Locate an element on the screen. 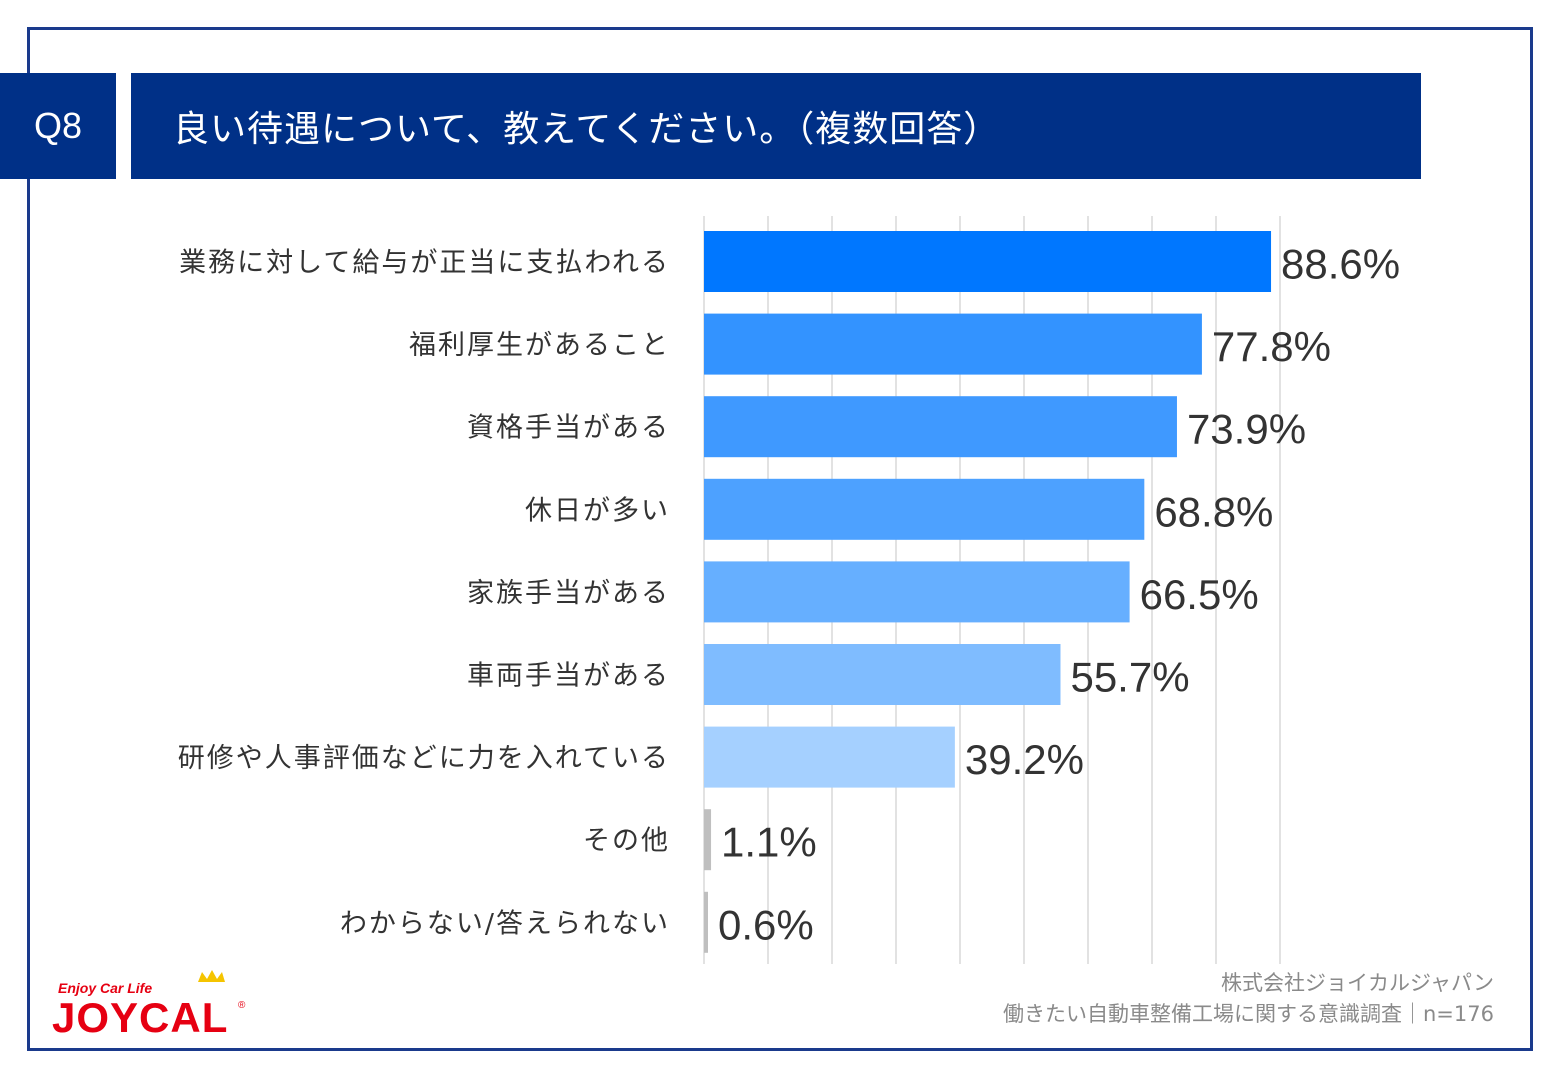 The height and width of the screenshot is (1080, 1560). logo-registered-mark: ® is located at coordinates (242, 1005).